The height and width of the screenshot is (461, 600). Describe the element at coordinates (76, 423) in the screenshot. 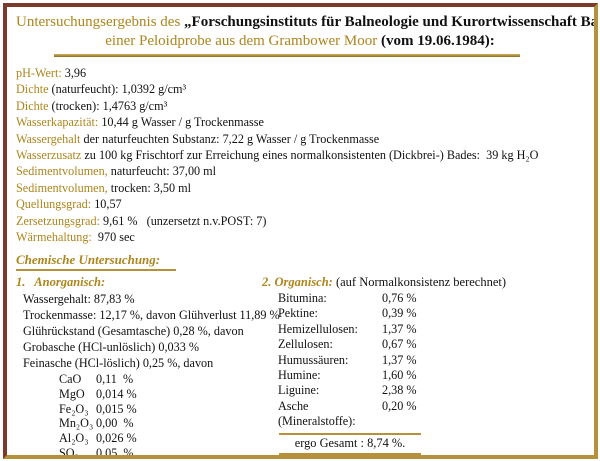

I see `compound-formula: Mn₂O₃` at that location.